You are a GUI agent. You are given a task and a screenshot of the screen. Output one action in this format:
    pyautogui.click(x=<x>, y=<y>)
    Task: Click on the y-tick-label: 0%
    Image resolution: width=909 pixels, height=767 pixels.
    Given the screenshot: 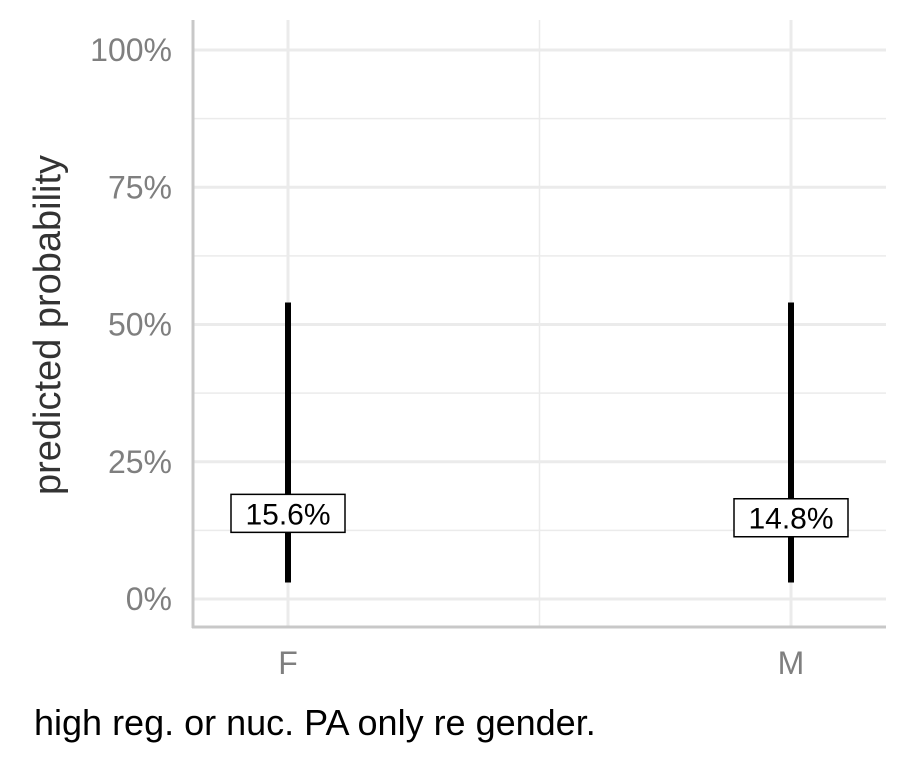 What is the action you would take?
    pyautogui.click(x=149, y=599)
    